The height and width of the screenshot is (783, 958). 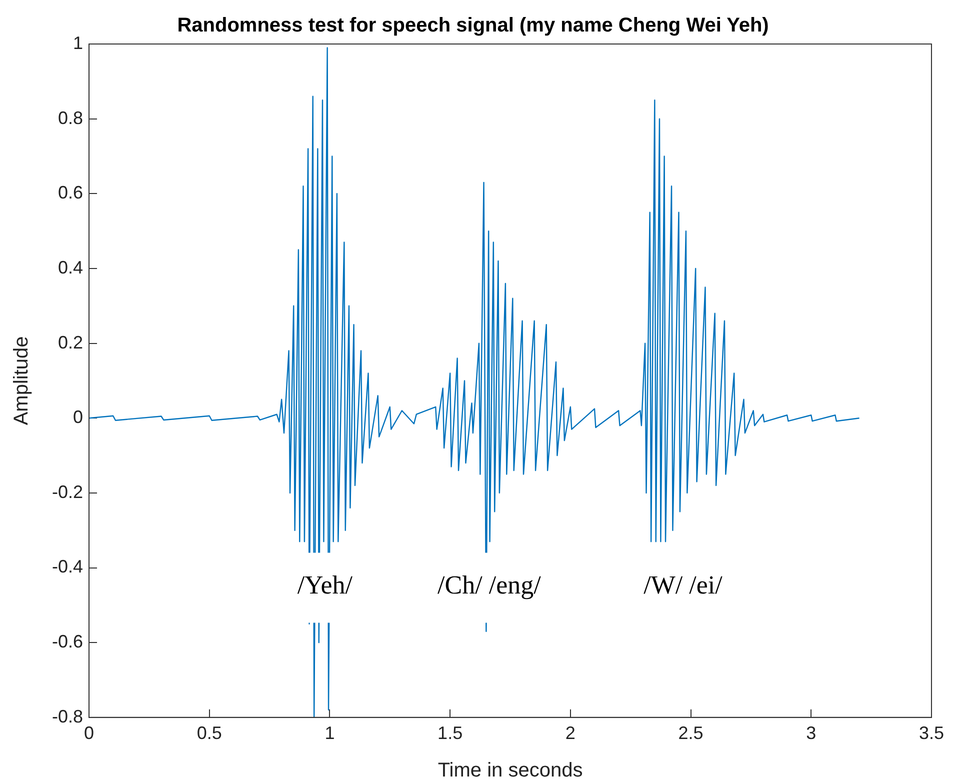 I want to click on y-tick-label: 0.4, so click(x=71, y=267).